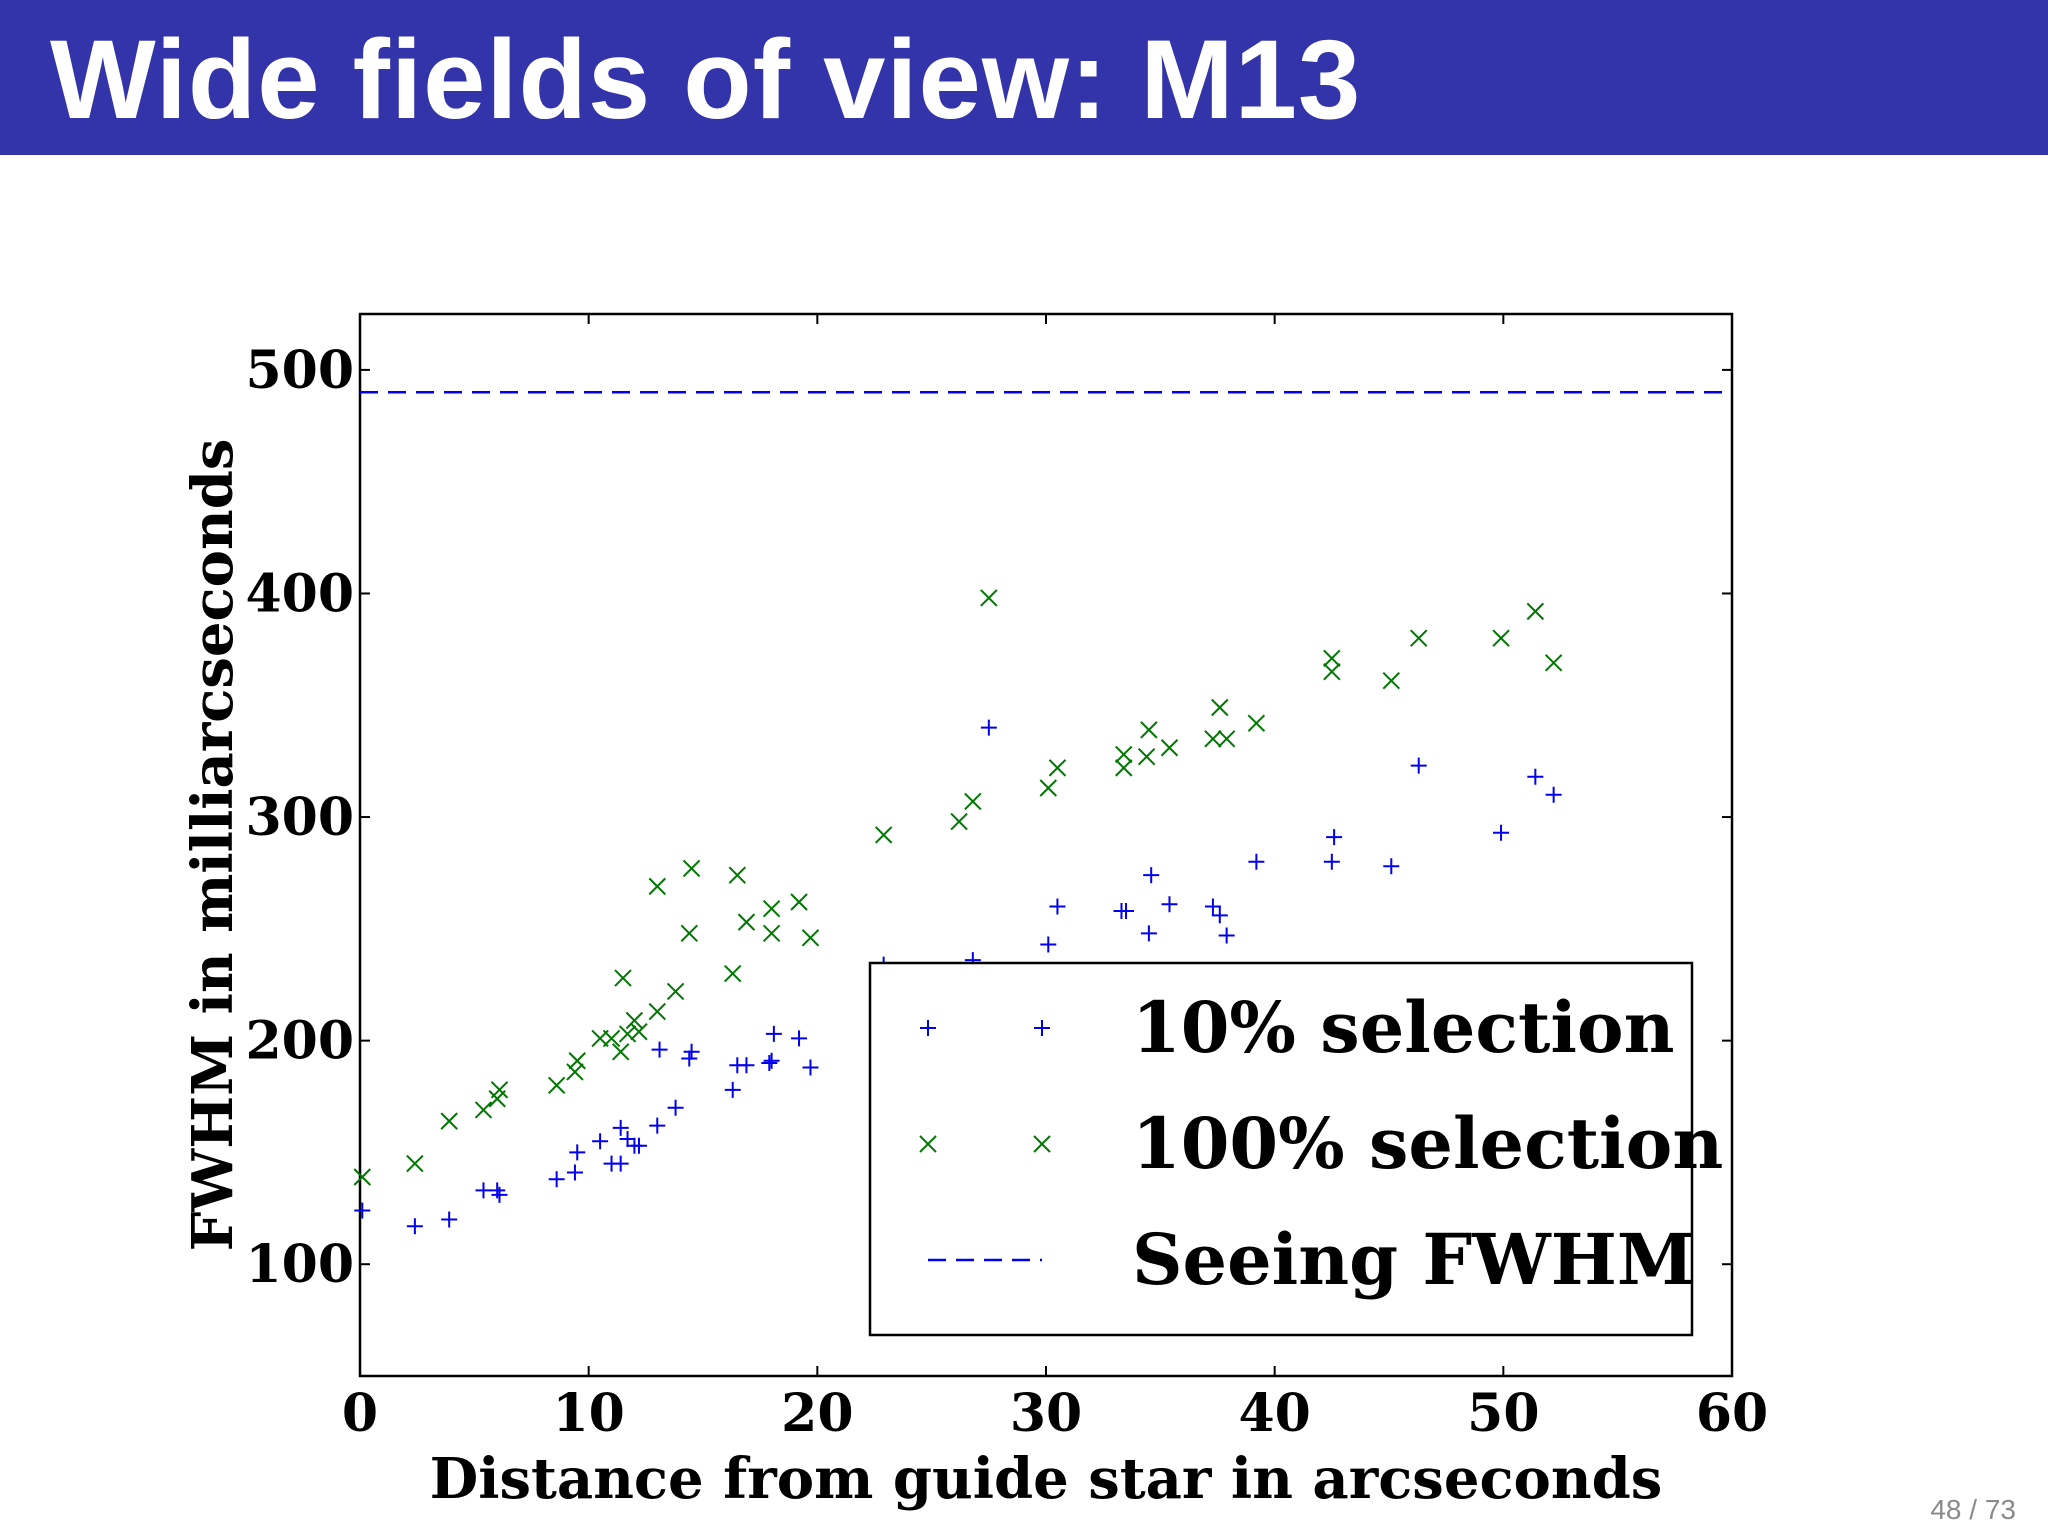  I want to click on y-axis-label: FWHM in milliarcseconds, so click(213, 845).